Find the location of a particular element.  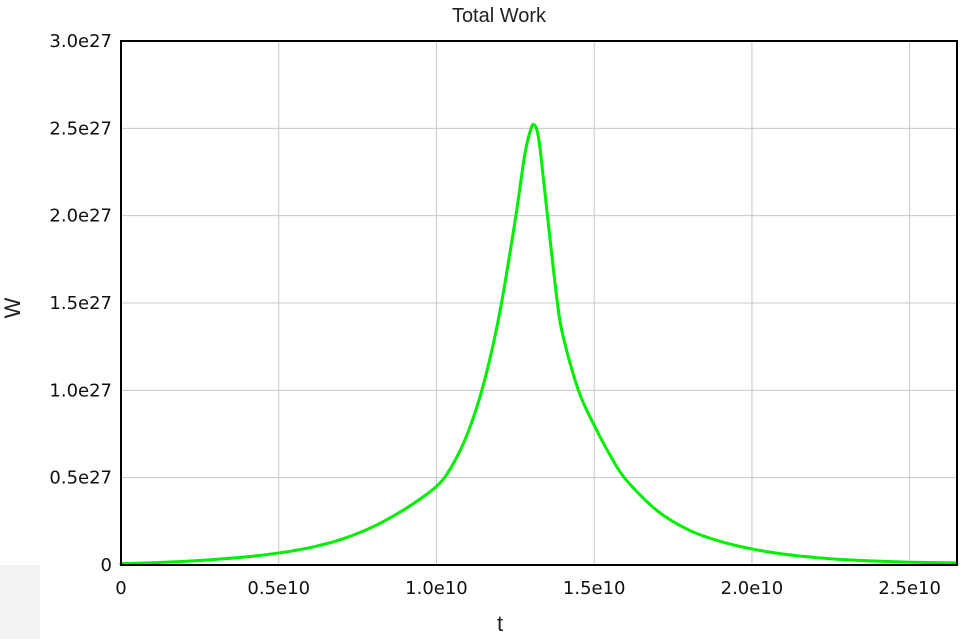

y-tick-label: 1.0e27 is located at coordinates (80, 390).